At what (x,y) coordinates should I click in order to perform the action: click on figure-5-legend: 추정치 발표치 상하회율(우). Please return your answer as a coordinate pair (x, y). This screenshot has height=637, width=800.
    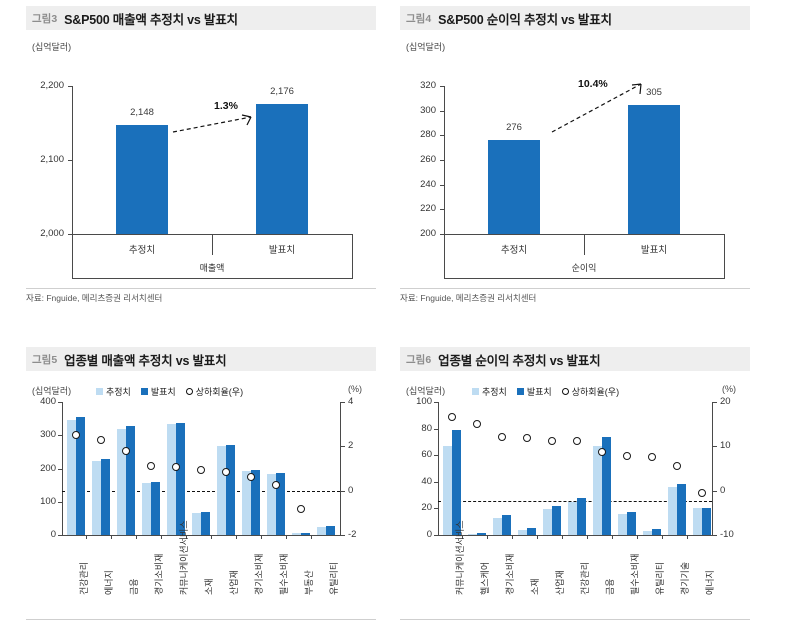
    Looking at the image, I should click on (169, 391).